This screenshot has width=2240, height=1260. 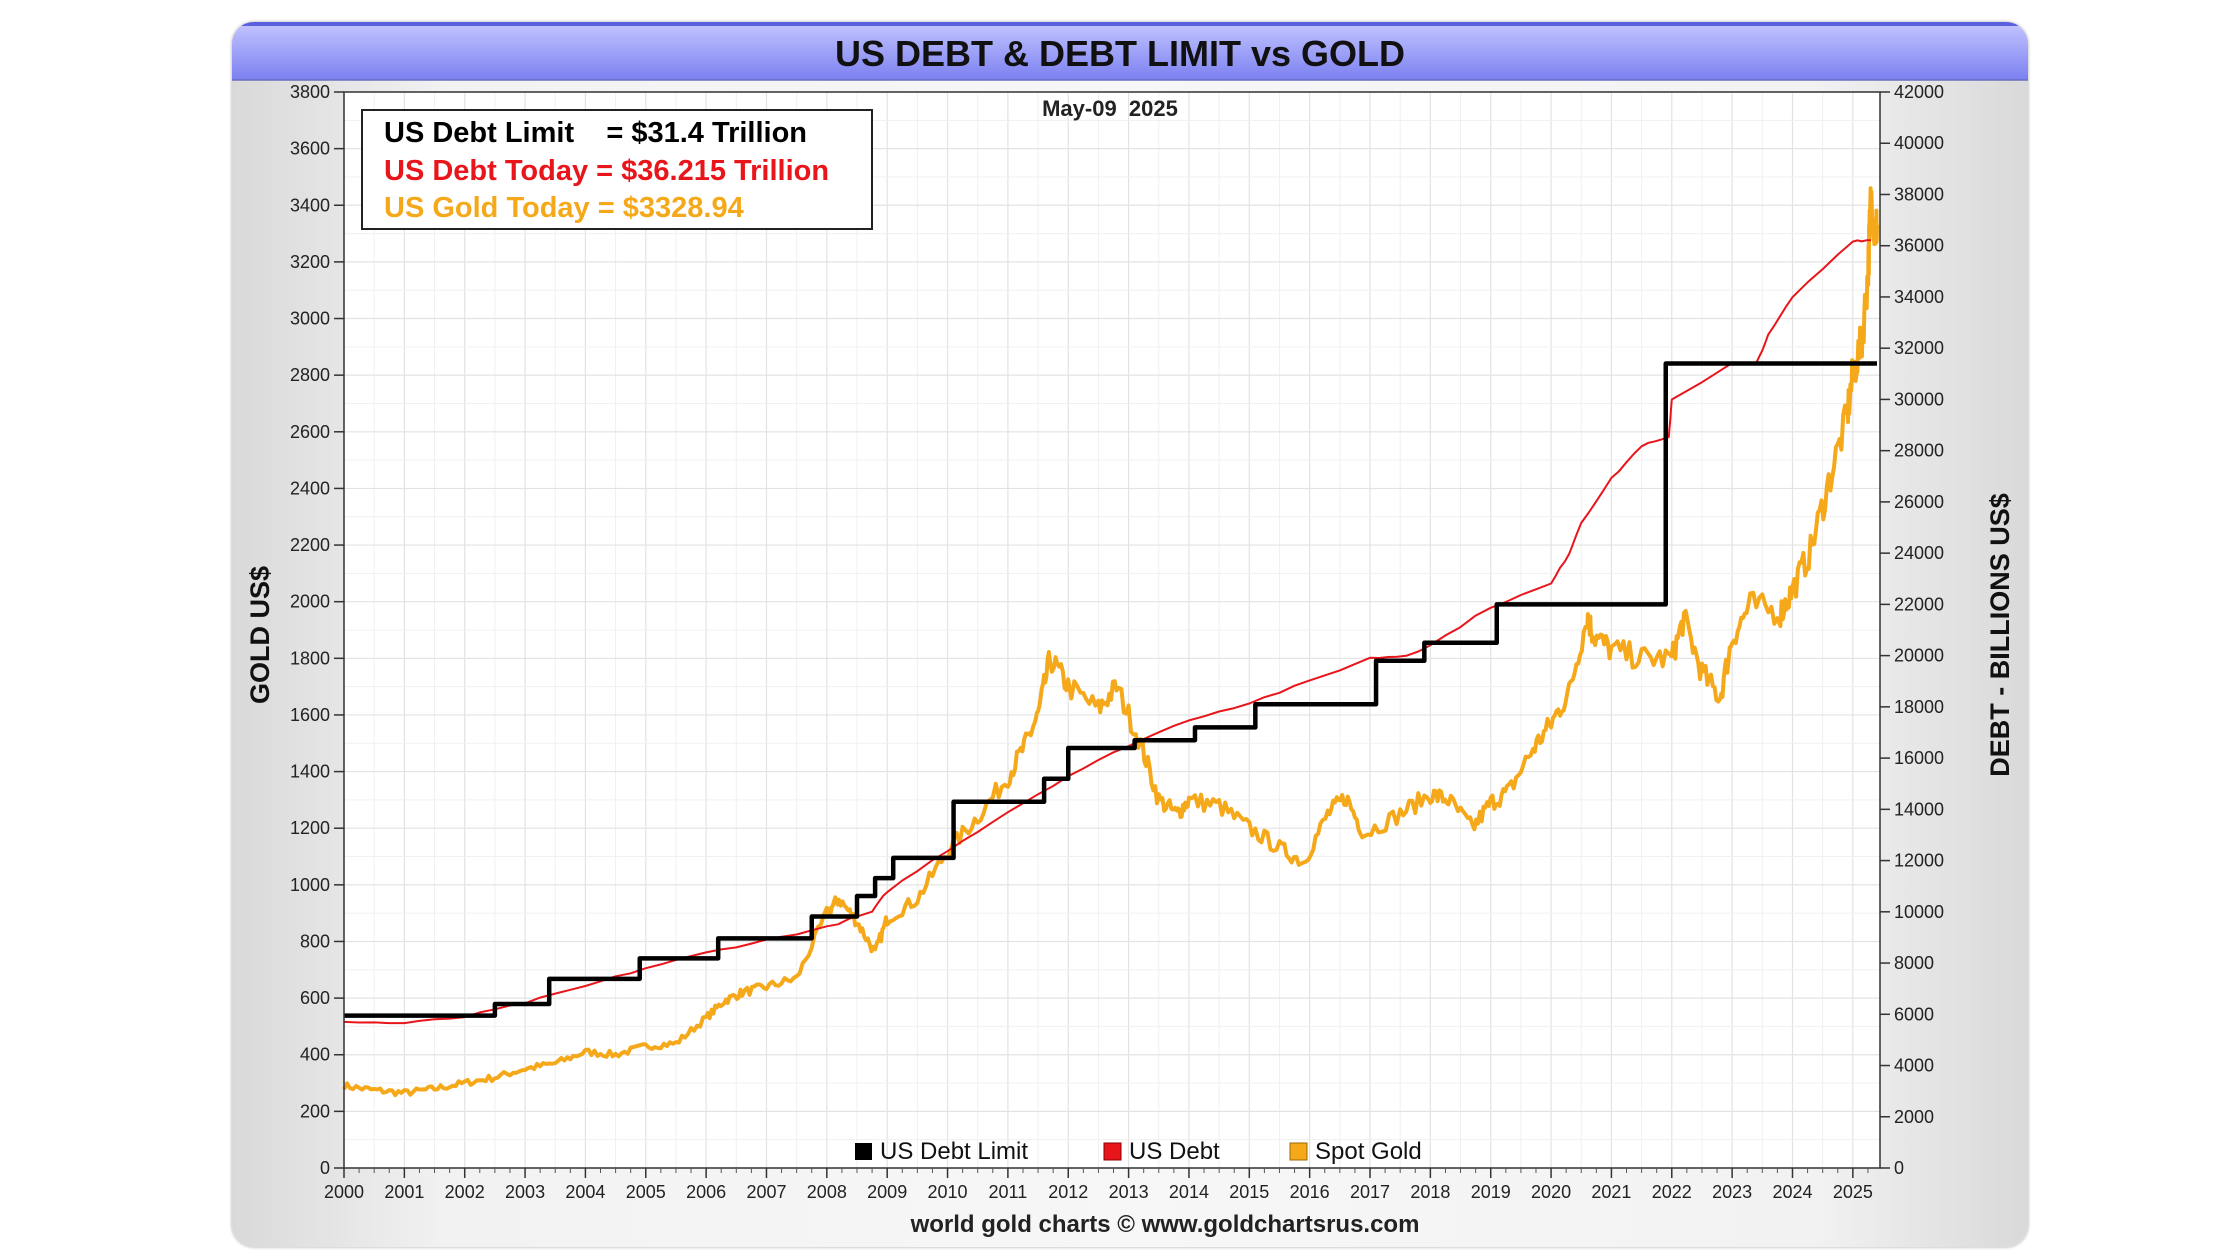 I want to click on y-tick-label-right: 0, so click(x=1899, y=1168).